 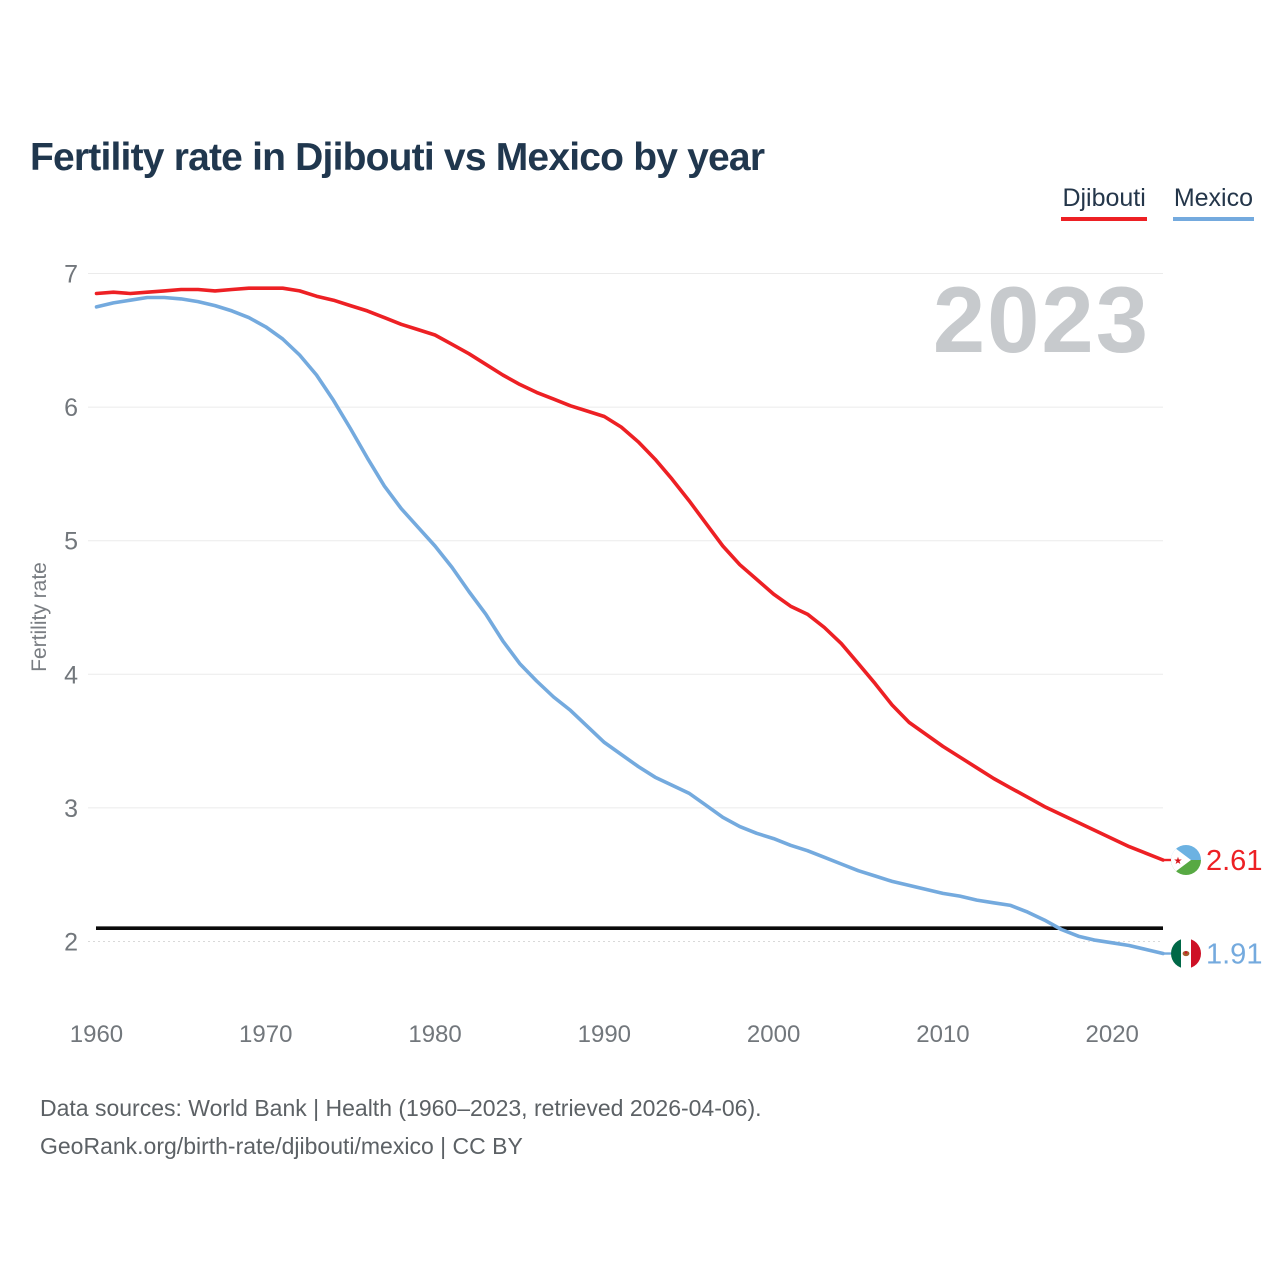 I want to click on legend: Djibouti Mexico, so click(x=1157, y=202).